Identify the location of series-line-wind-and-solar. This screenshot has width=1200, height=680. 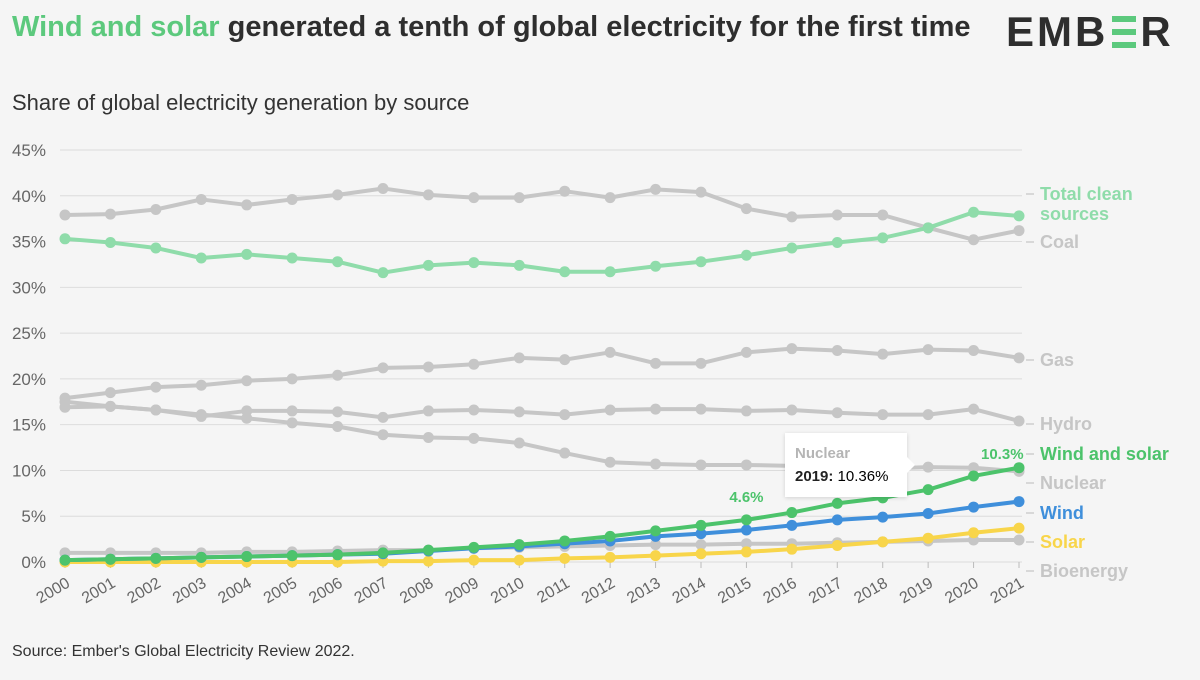
(542, 514).